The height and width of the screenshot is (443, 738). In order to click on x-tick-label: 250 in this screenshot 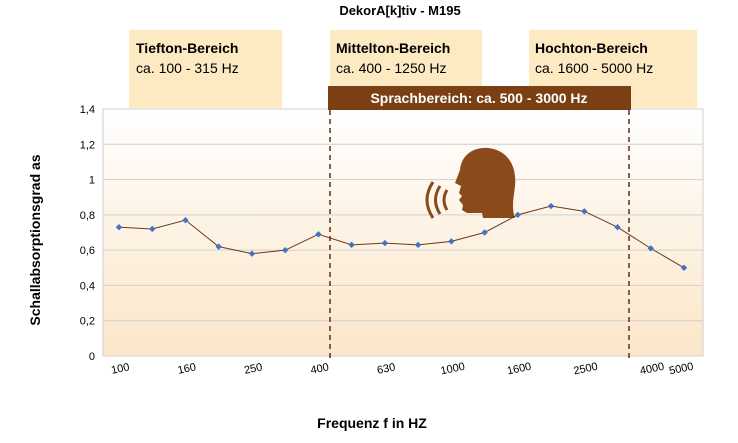, I will do `click(253, 369)`.